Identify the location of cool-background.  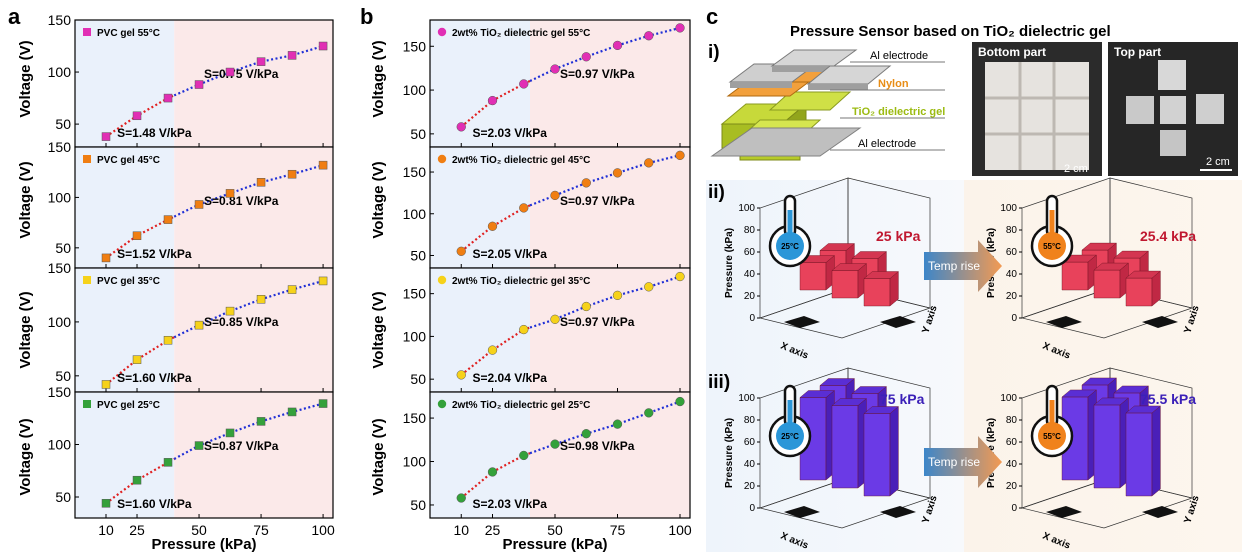
(835, 366).